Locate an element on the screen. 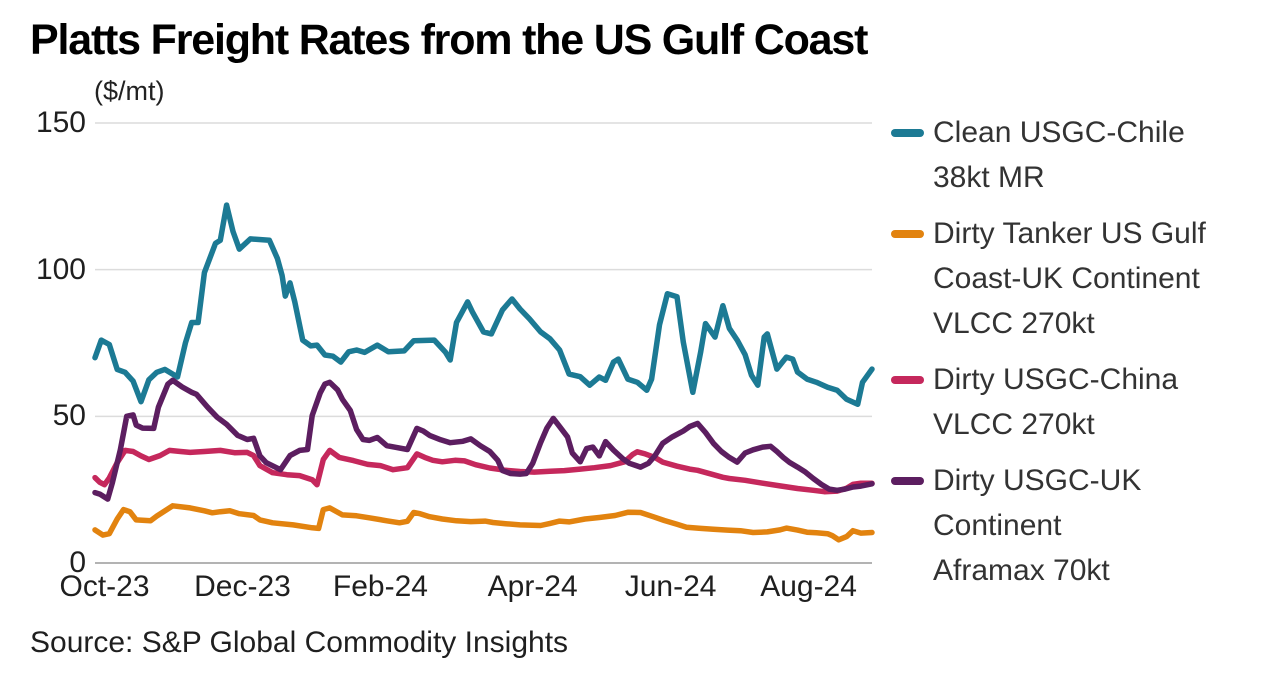 This screenshot has width=1280, height=681. legend-item-dirty_usgc_ukc_aframax: Dirty USGC-UK Continent Aframax 70kt is located at coordinates (1076, 525).